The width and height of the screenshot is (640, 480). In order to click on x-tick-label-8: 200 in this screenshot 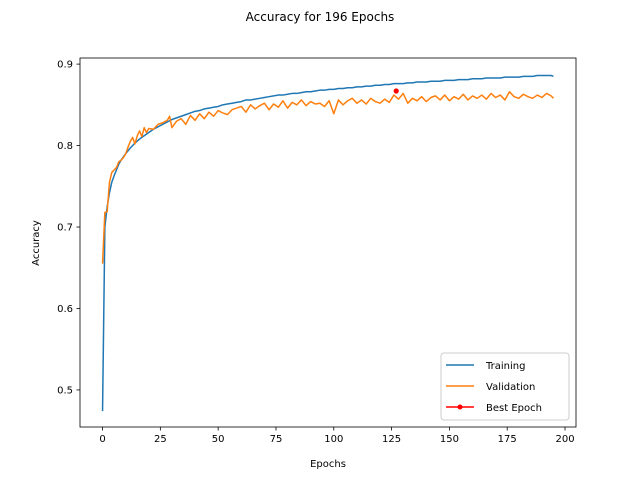, I will do `click(564, 439)`.